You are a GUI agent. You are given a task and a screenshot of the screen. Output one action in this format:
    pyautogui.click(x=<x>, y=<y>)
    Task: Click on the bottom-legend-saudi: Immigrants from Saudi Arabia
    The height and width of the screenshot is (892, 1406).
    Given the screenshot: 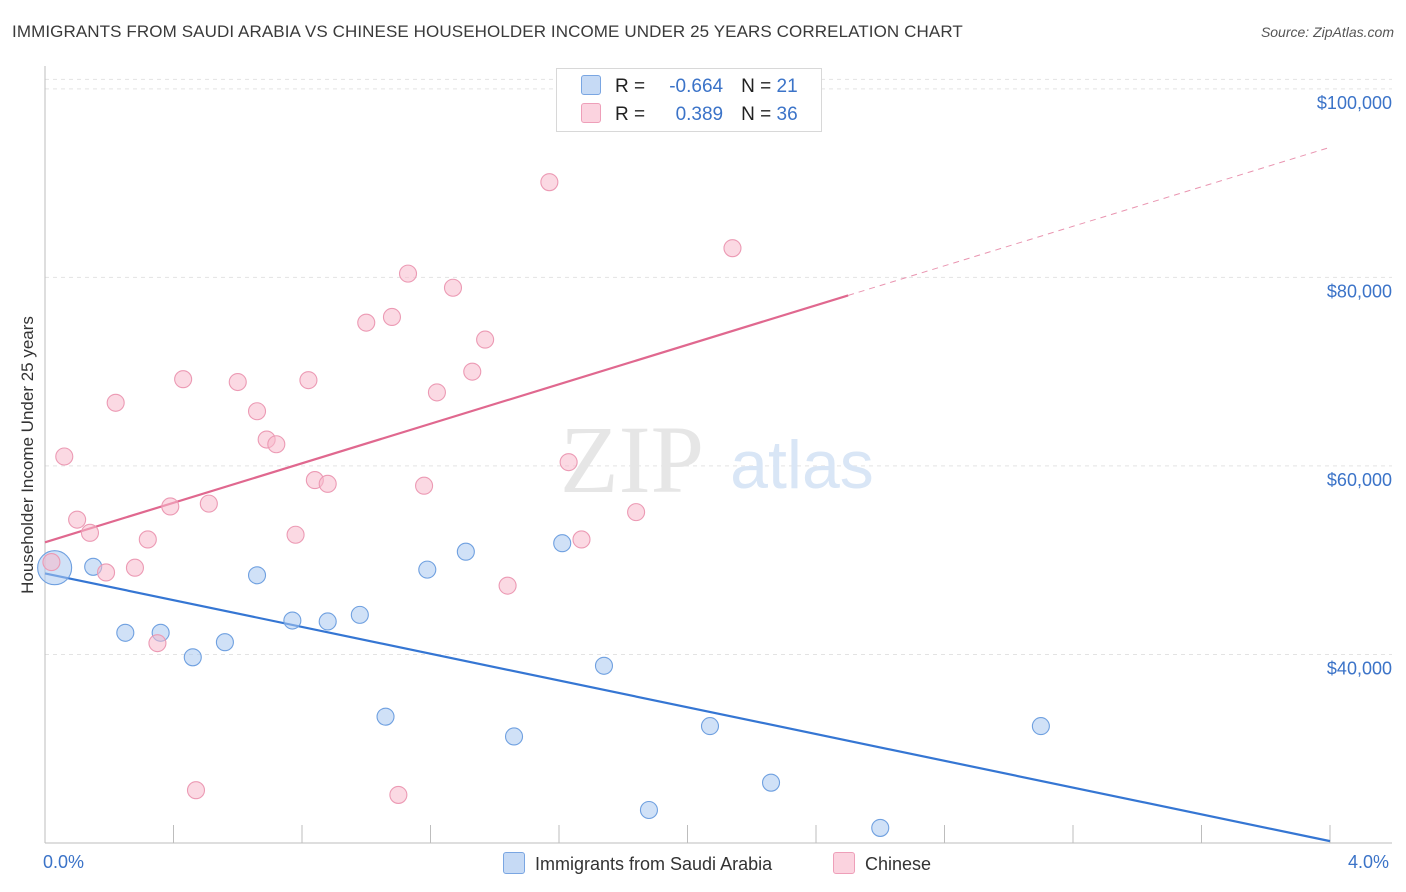 What is the action you would take?
    pyautogui.click(x=637, y=863)
    